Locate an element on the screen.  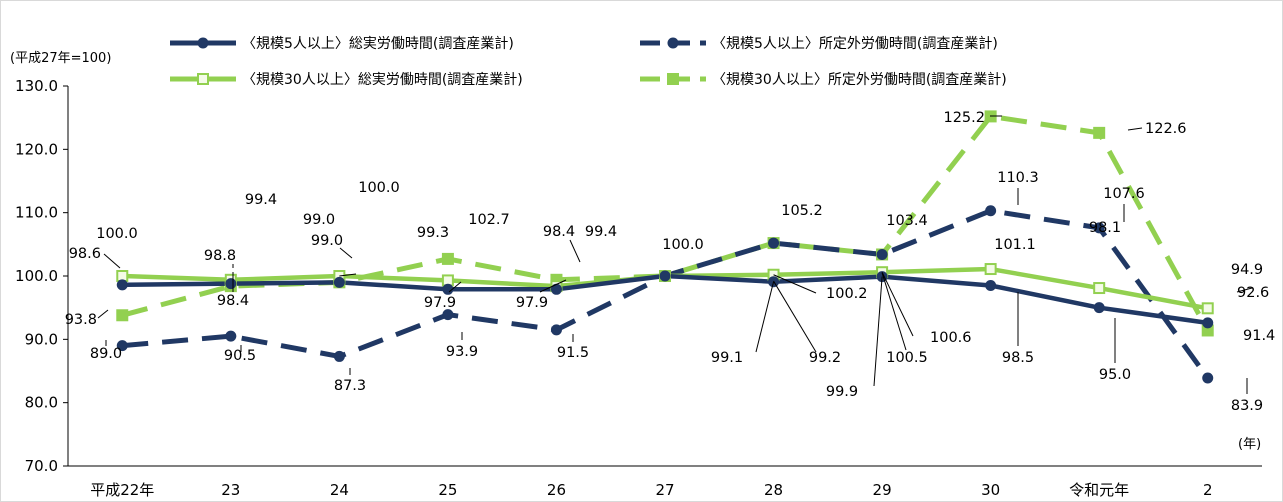
data-label-0-0: 98.6 is located at coordinates (85, 254).